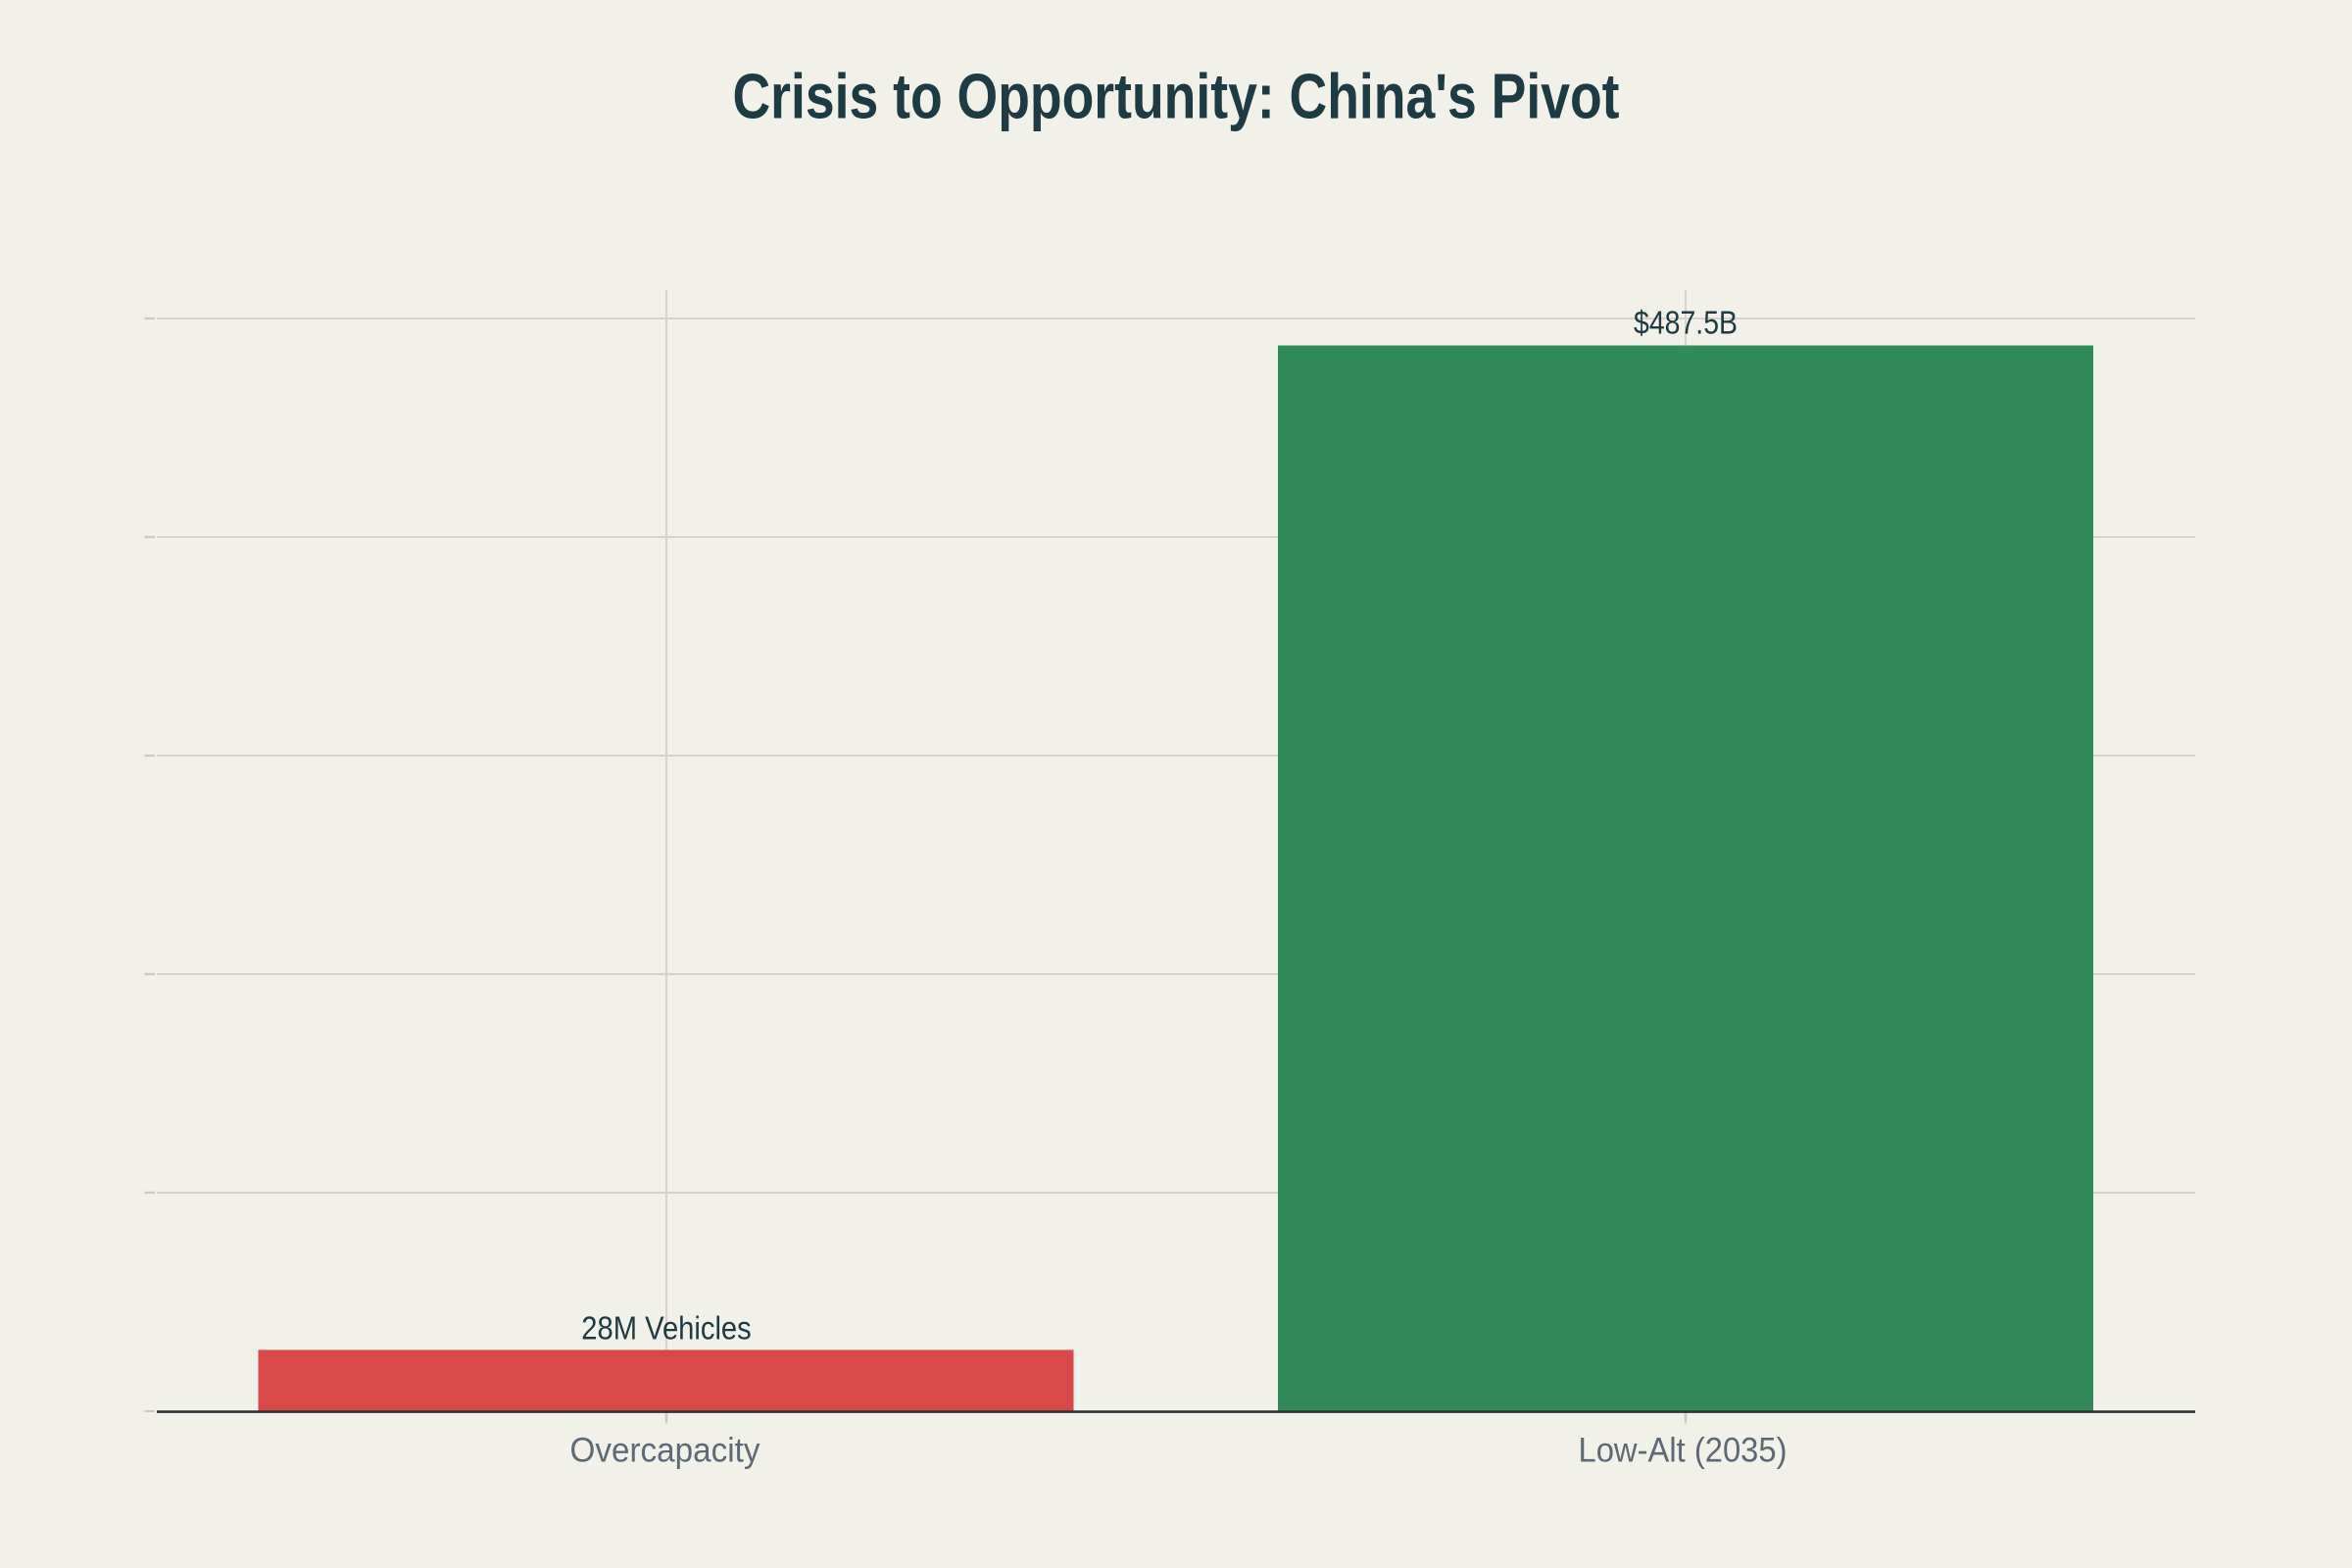  What do you see at coordinates (1176, 96) in the screenshot?
I see `svg-text:Crisis to Opportunity: China's: Crisis to Opportunity: China's Pivot` at bounding box center [1176, 96].